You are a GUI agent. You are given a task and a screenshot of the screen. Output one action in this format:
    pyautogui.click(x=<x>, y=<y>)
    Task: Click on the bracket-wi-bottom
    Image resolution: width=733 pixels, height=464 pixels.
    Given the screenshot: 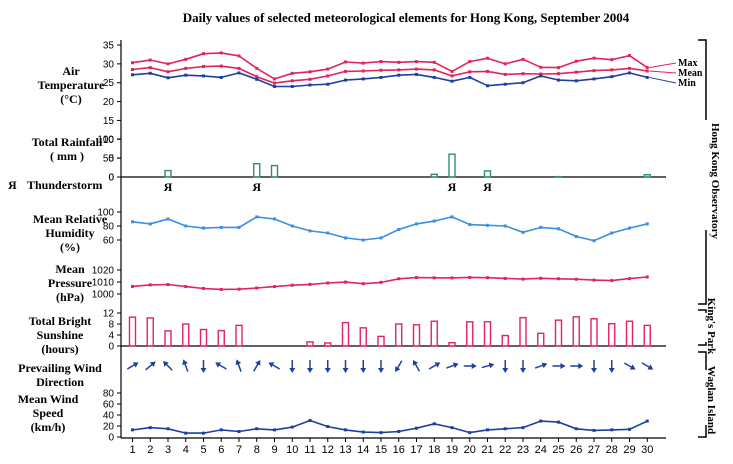 What is the action you would take?
    pyautogui.click(x=702, y=431)
    